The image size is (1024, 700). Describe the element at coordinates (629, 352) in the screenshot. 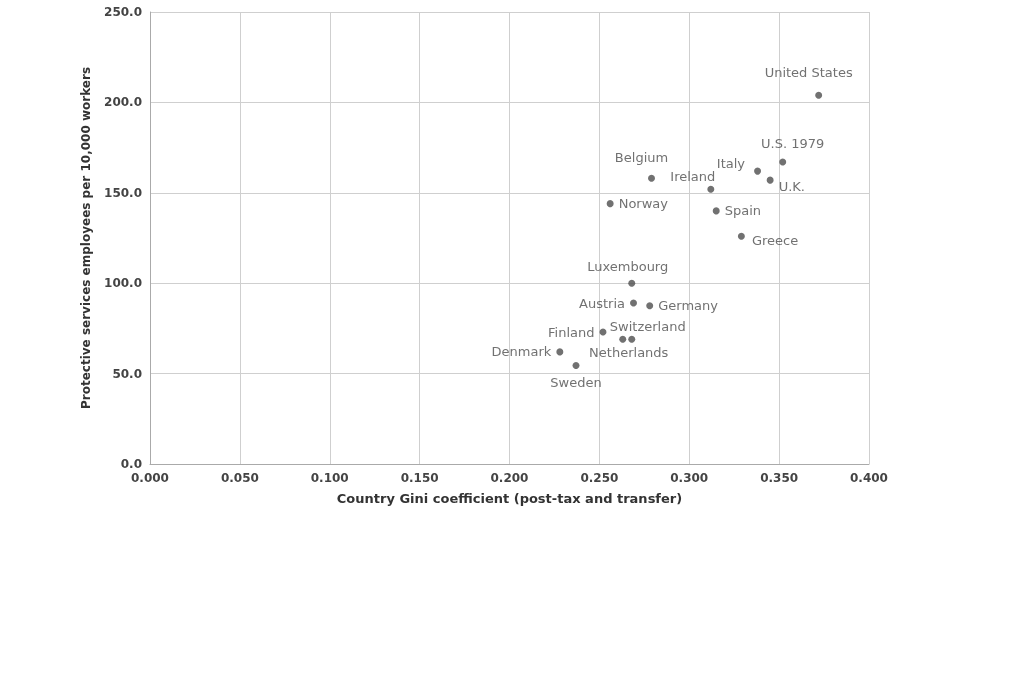

I see `series-label: Netherlands` at that location.